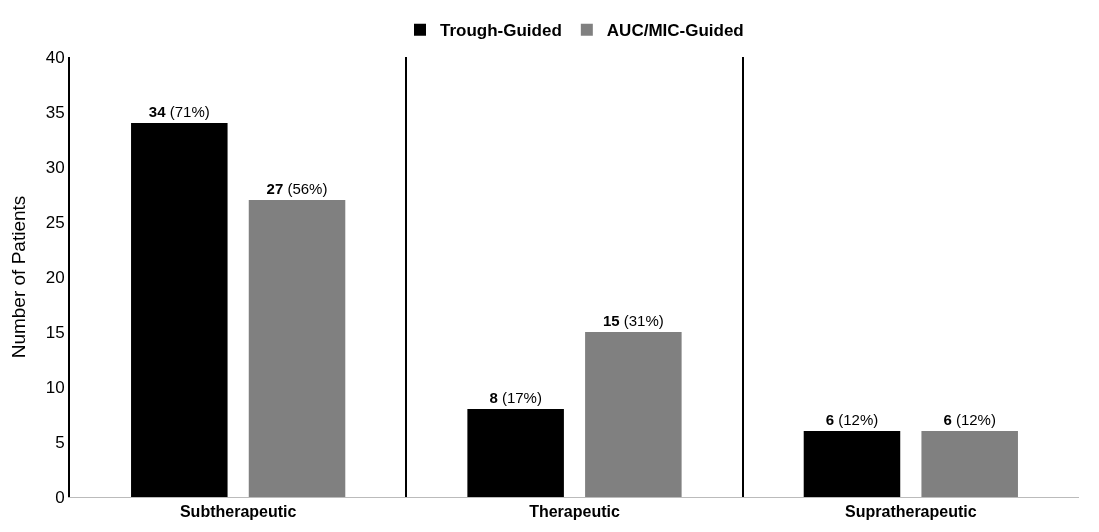 This screenshot has height=532, width=1099. What do you see at coordinates (55, 387) in the screenshot?
I see `y-tick-label: 10` at bounding box center [55, 387].